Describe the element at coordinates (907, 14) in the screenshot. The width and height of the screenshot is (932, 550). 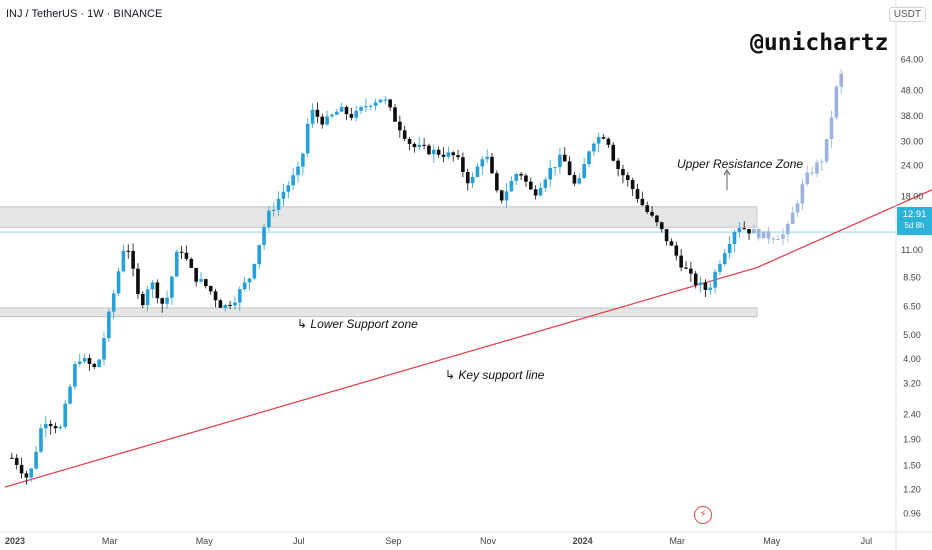
I see `currency-badge: USDT` at that location.